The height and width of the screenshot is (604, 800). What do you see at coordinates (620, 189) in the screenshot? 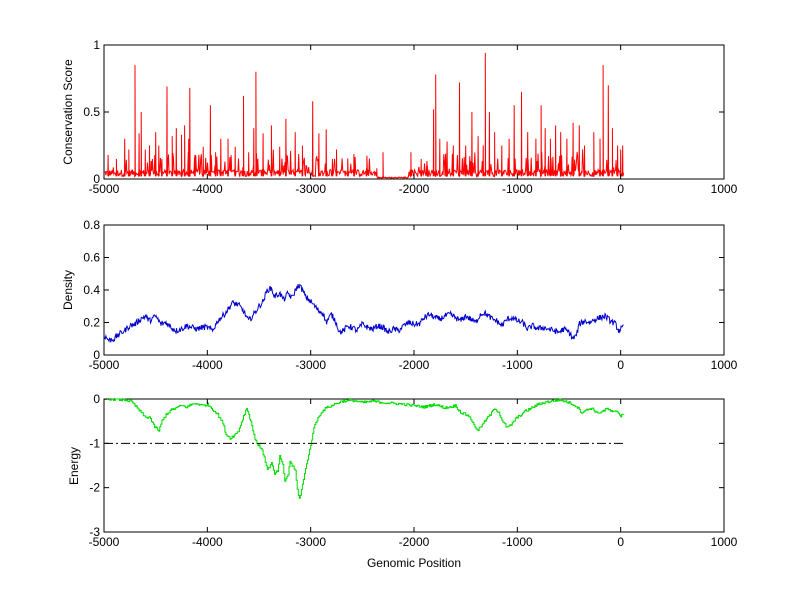
I see `conservation-xtick-label: 0` at bounding box center [620, 189].